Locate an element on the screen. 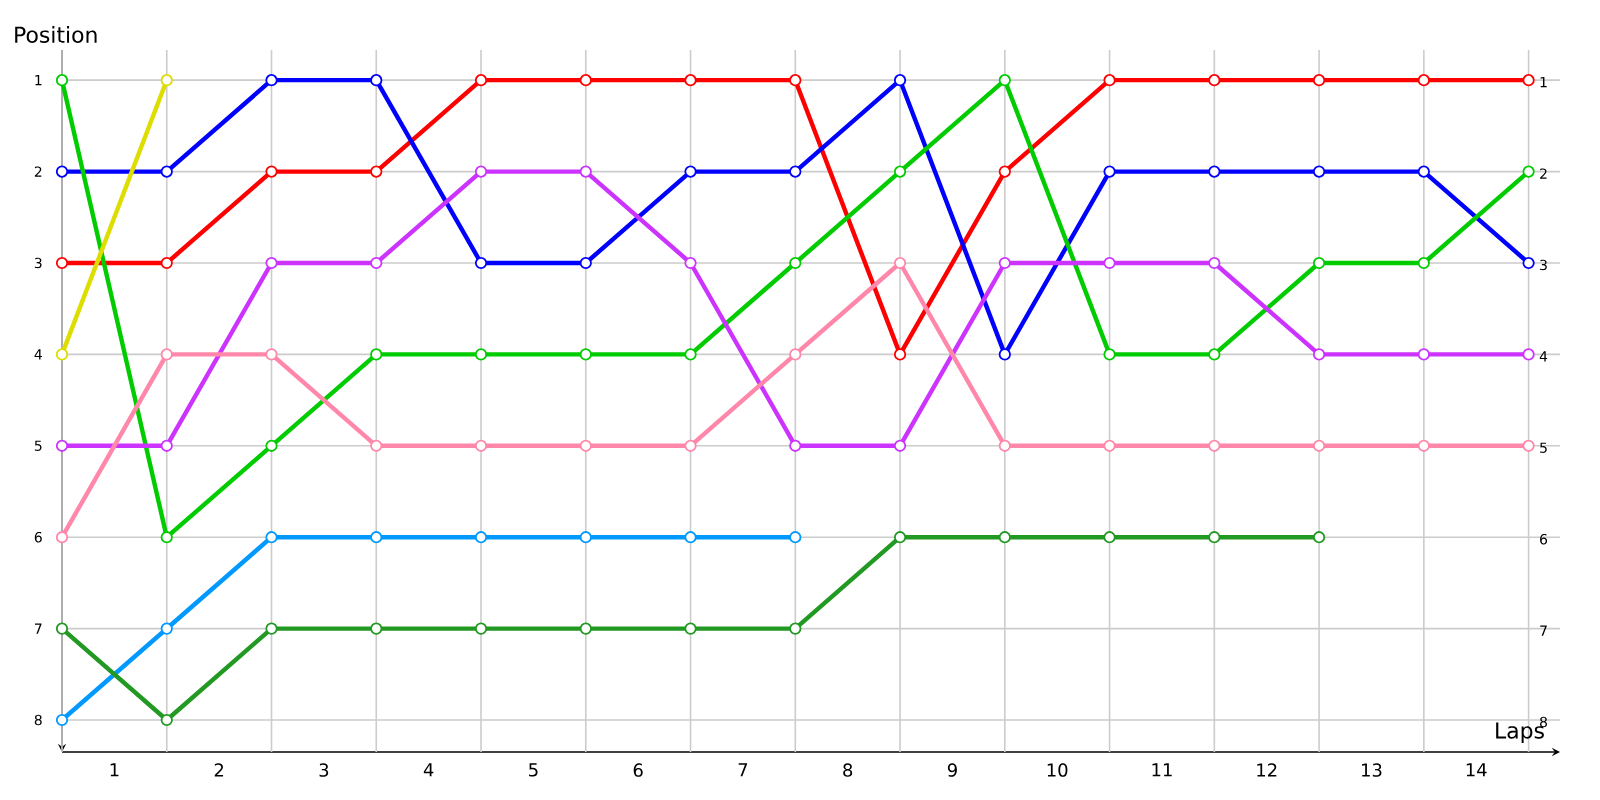 Image resolution: width=1600 pixels, height=800 pixels. x-tick-label: 10 is located at coordinates (1057, 770).